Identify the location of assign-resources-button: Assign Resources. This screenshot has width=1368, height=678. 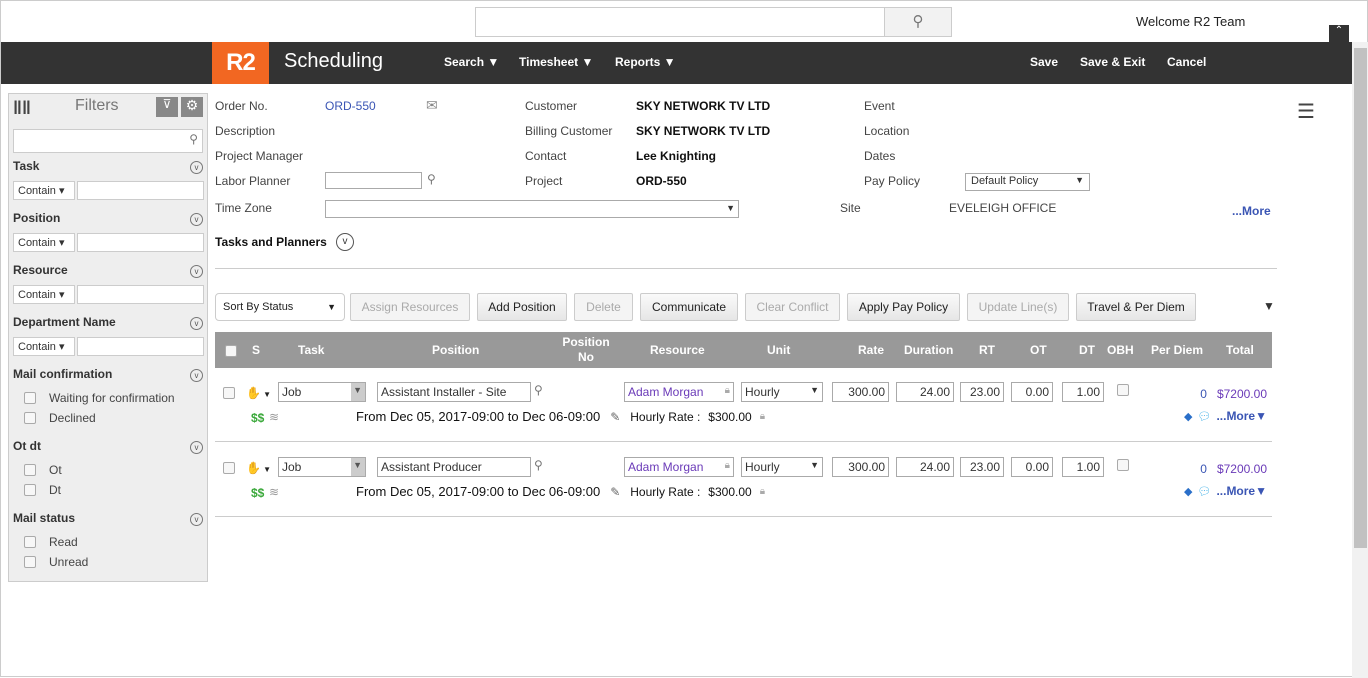
(410, 307).